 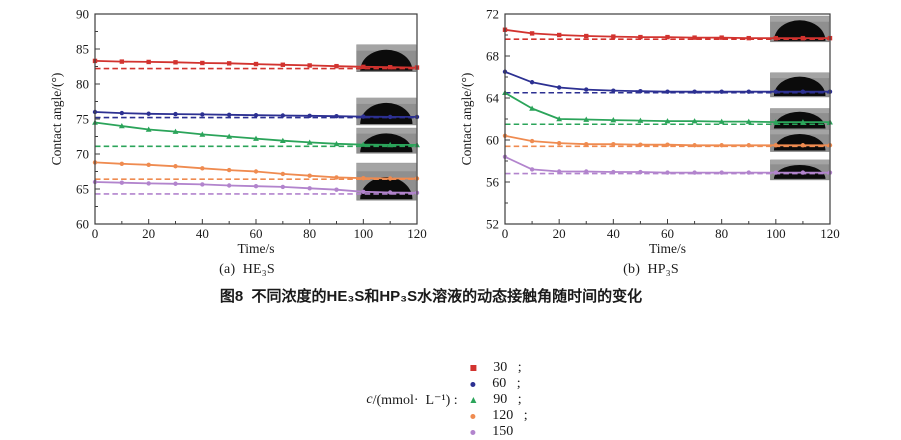 I want to click on svg-text: 85, so click(x=82, y=49).